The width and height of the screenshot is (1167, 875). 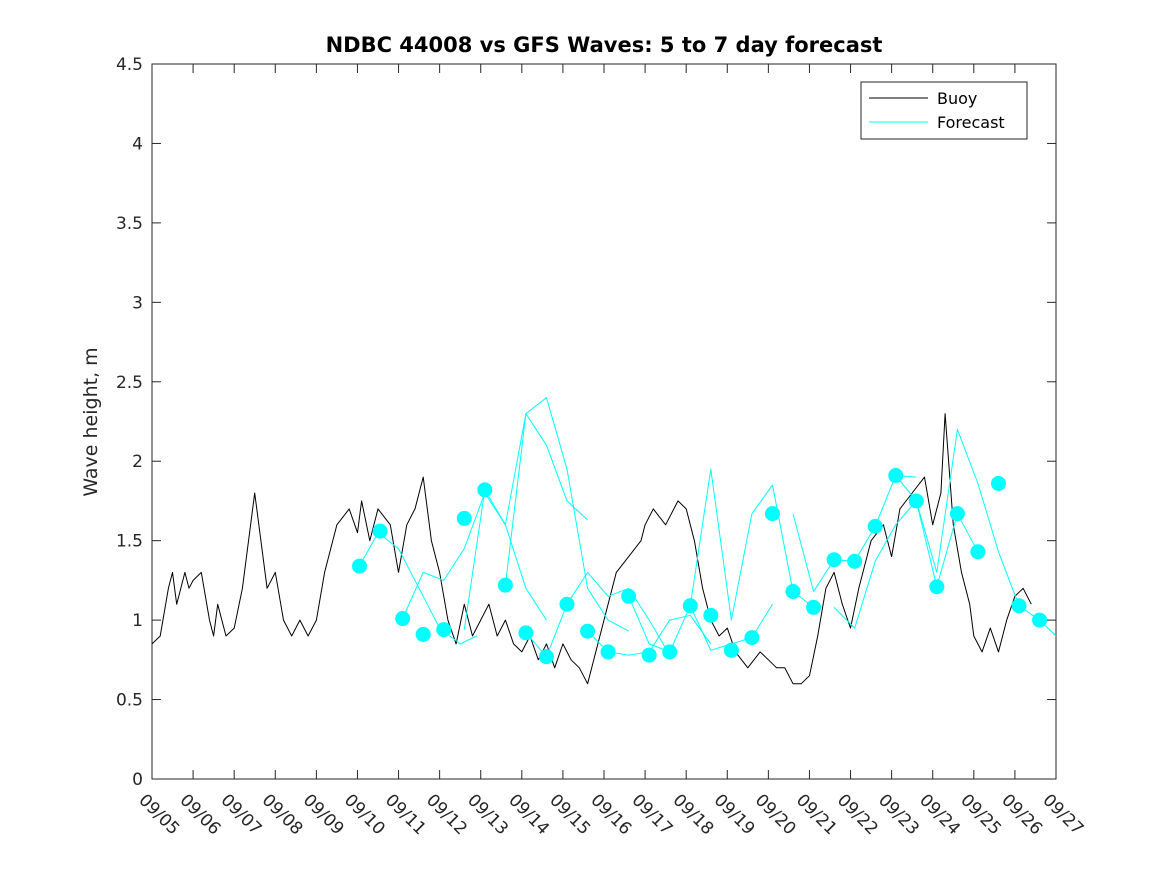 I want to click on legend-buoy-label: Buoy, so click(x=957, y=98).